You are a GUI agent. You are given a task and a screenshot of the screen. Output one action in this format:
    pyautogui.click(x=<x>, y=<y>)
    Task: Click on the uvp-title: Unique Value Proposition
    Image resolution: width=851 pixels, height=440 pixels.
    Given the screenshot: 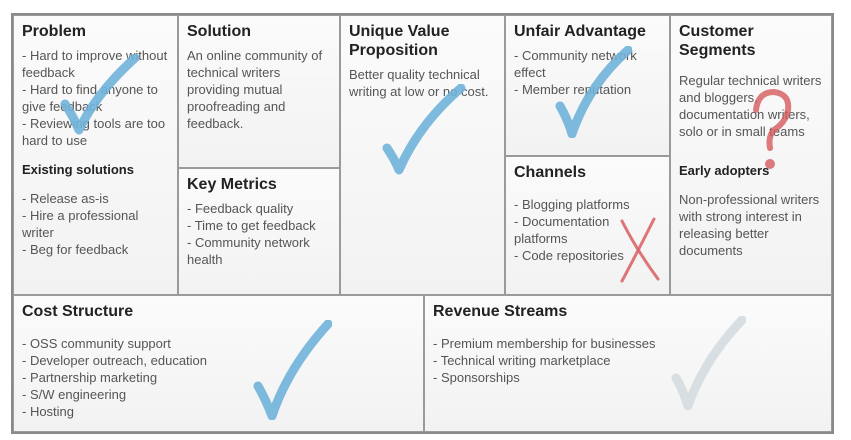 What is the action you would take?
    pyautogui.click(x=399, y=41)
    